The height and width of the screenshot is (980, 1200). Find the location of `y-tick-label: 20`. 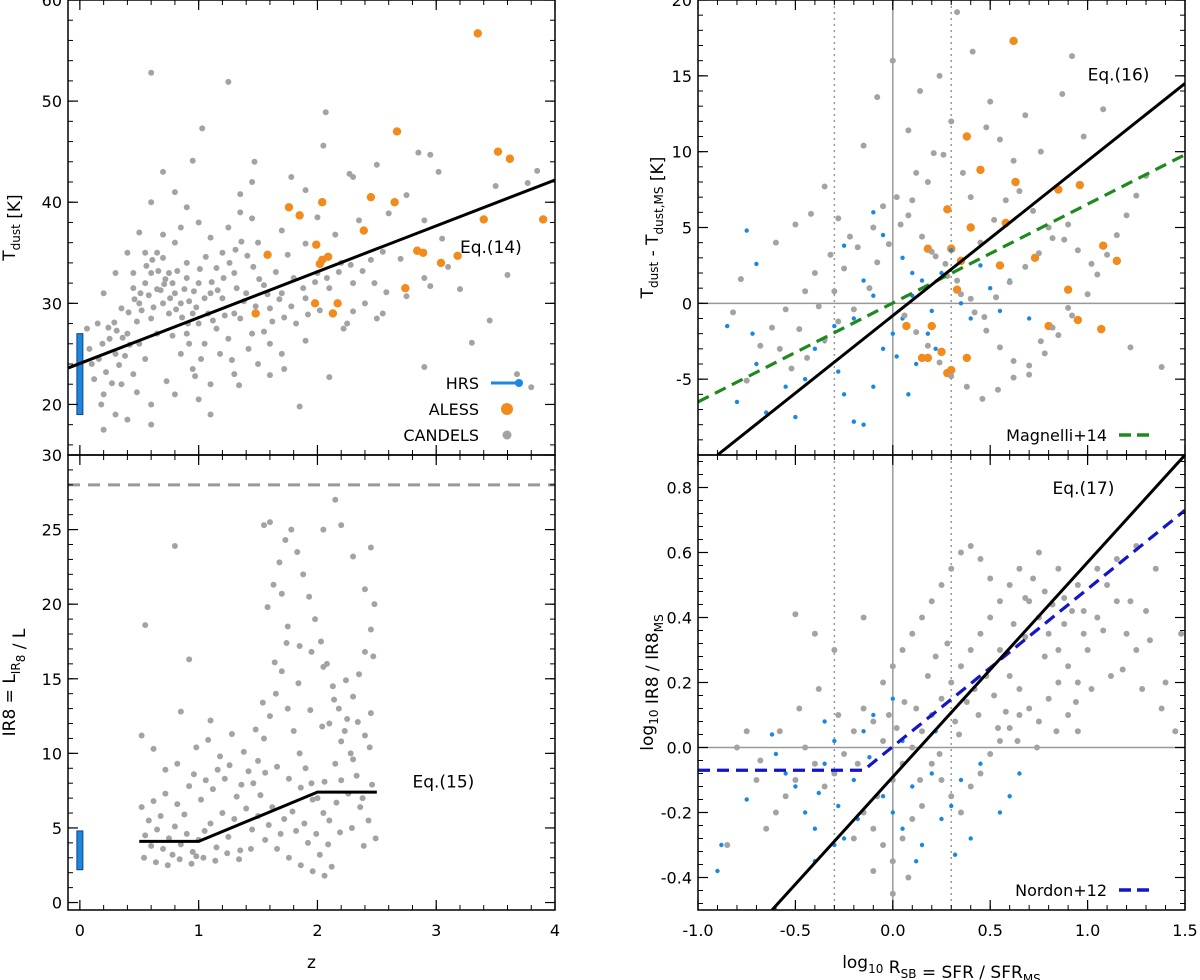

y-tick-label: 20 is located at coordinates (52, 604).